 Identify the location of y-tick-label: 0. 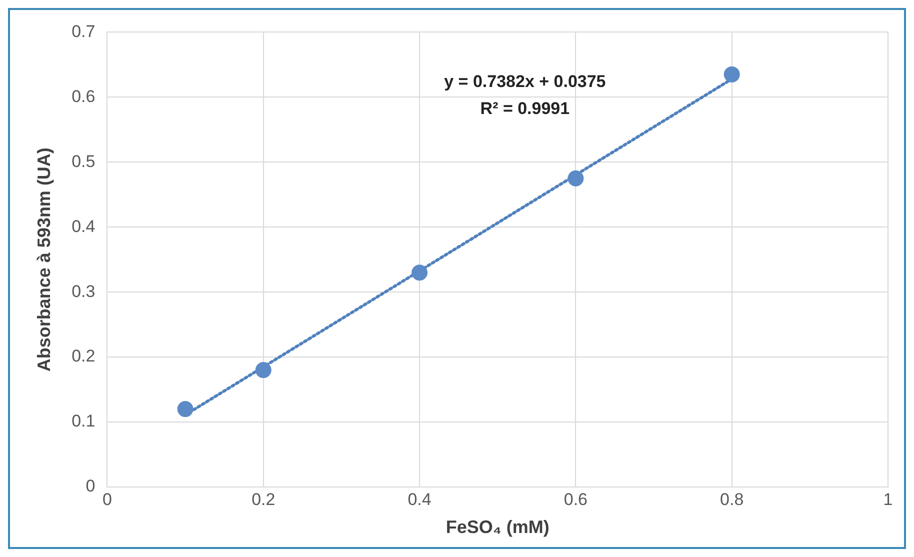
(91, 486).